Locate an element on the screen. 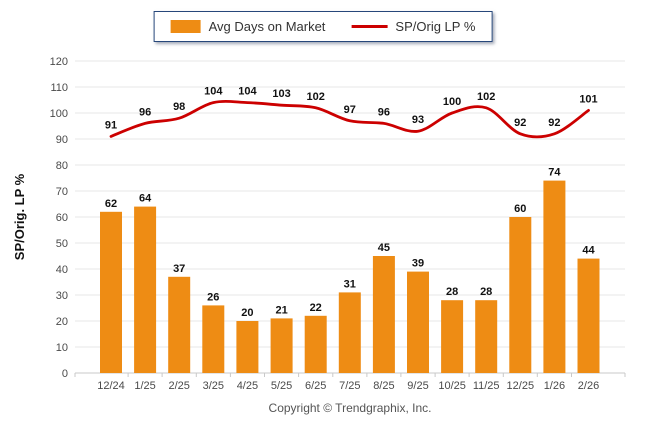 This screenshot has height=434, width=646. y-tick-label: 110 is located at coordinates (59, 88).